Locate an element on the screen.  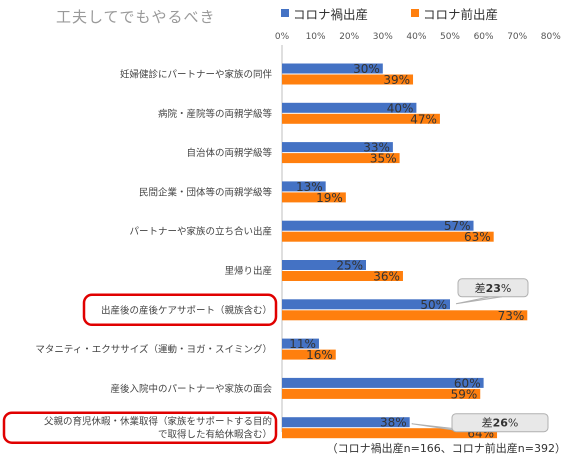
value-label-covid: 60% is located at coordinates (467, 383).